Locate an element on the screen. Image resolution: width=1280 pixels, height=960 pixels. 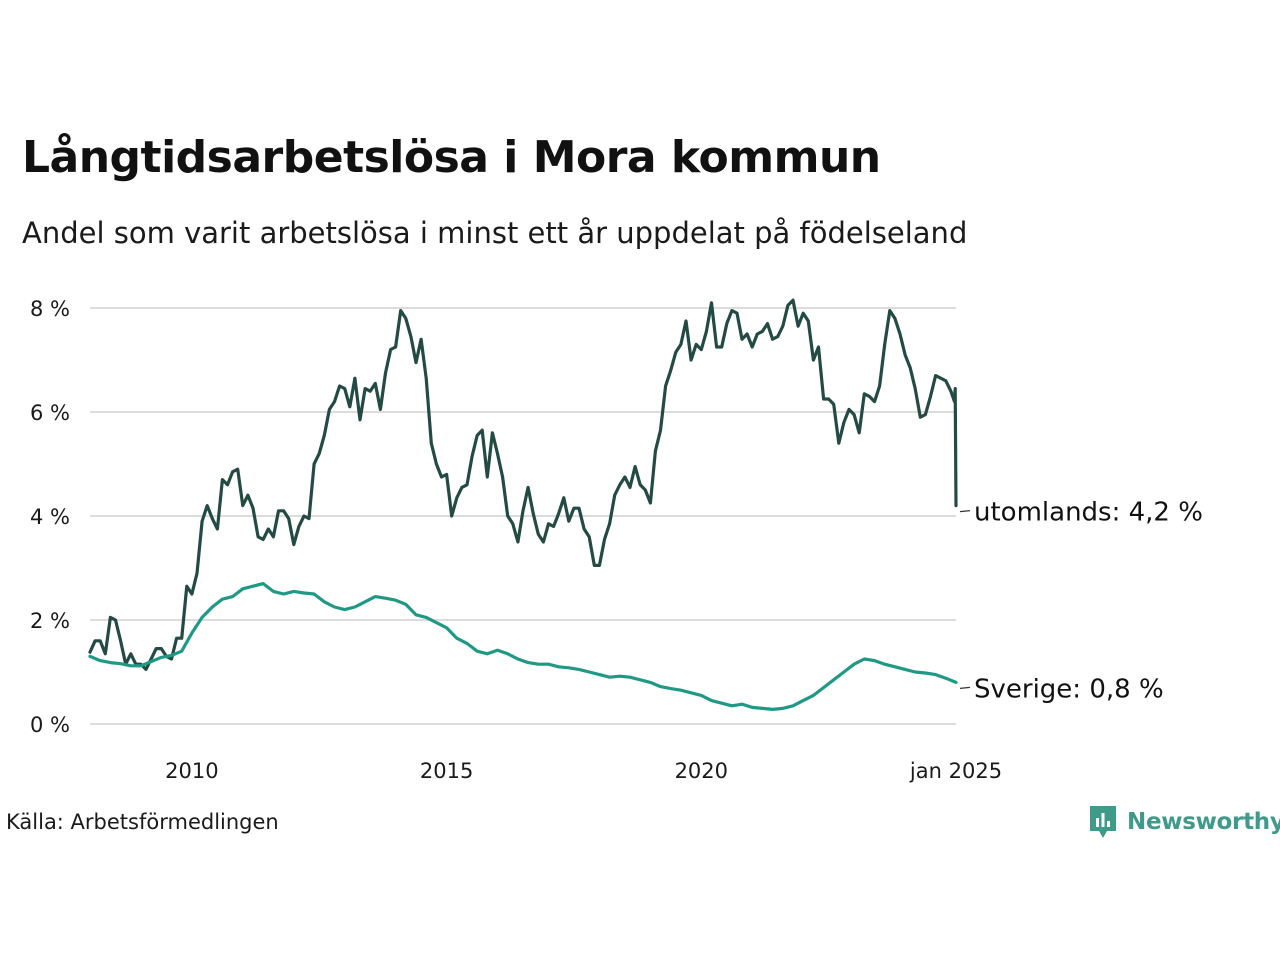
newsworthy-logo: Newsworthy is located at coordinates (1184, 822).